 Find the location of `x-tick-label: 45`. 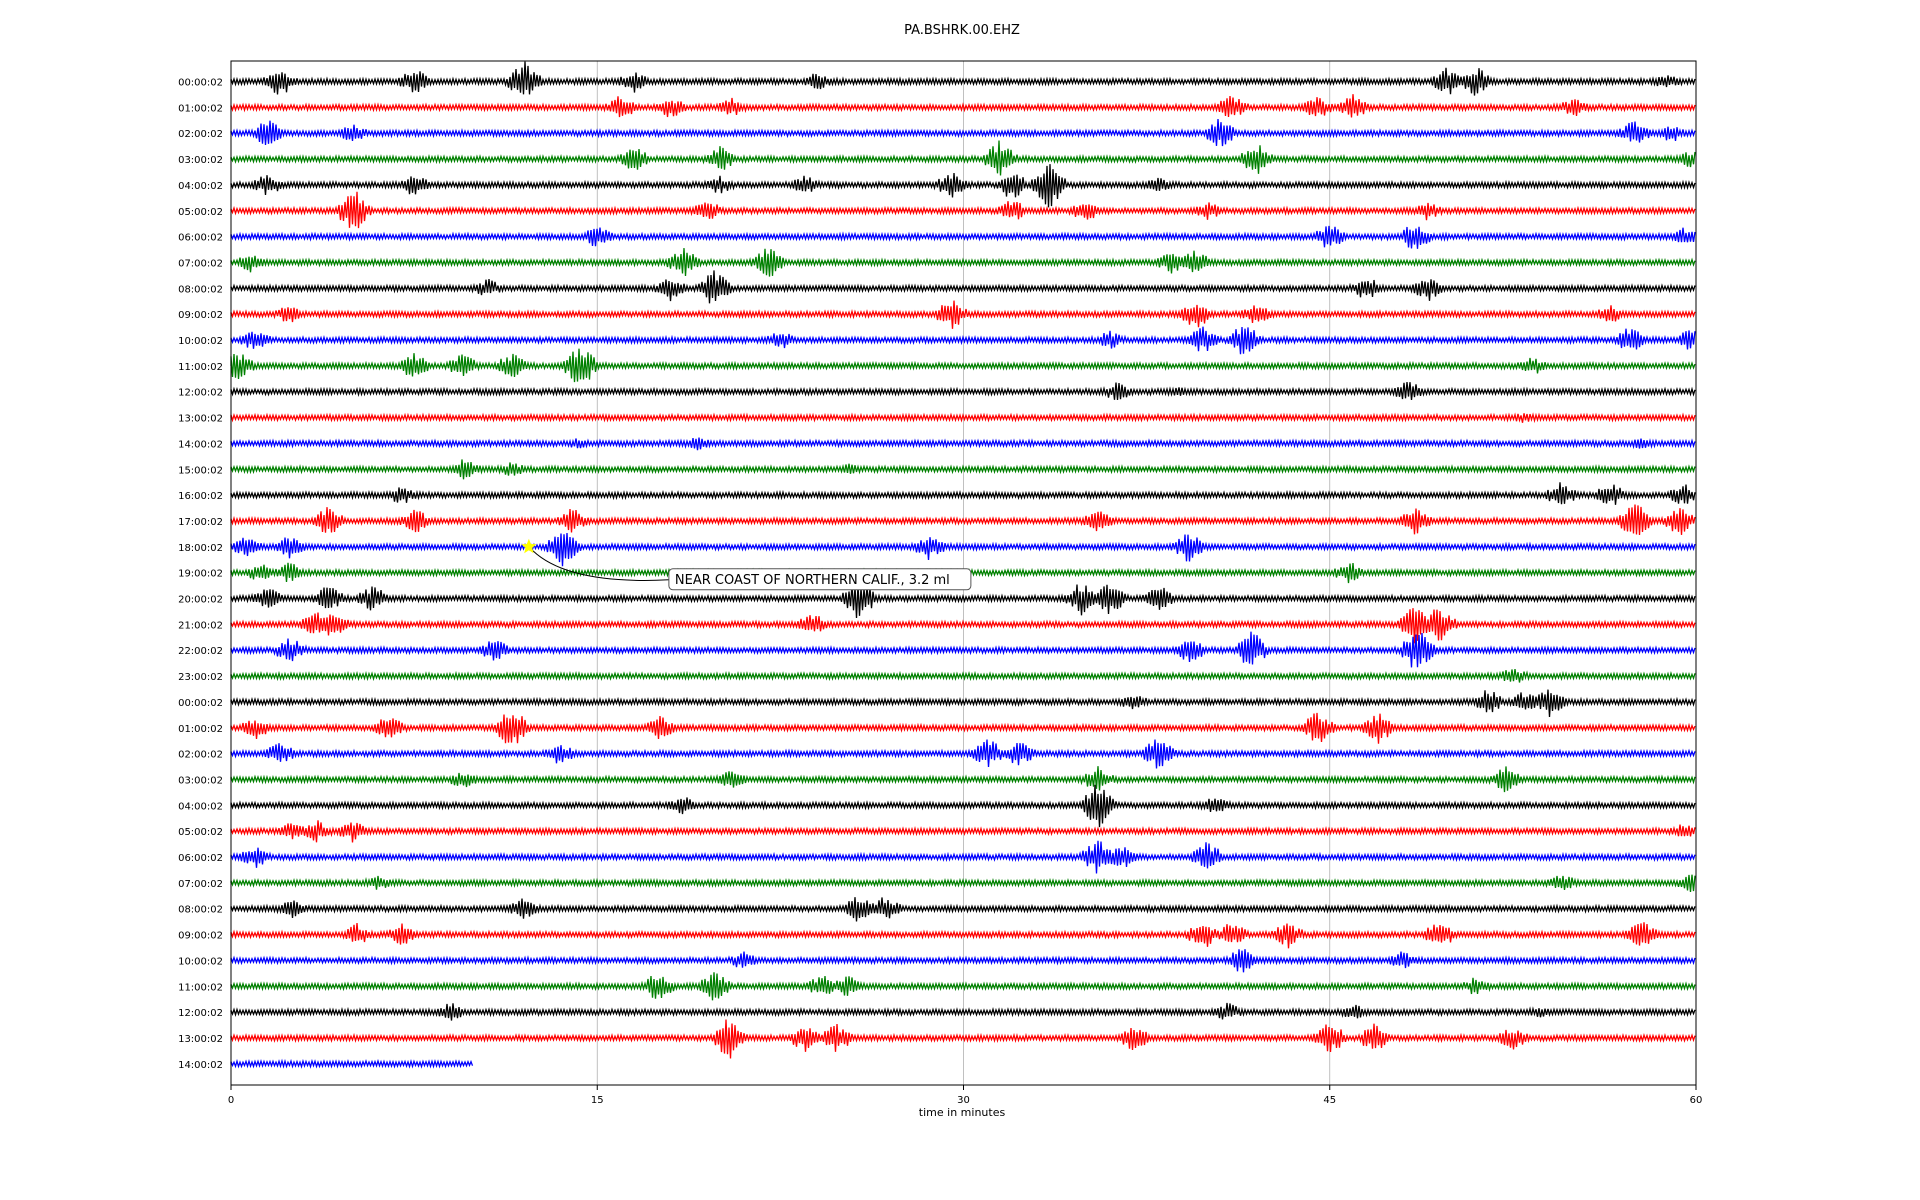

x-tick-label: 45 is located at coordinates (1329, 1100).